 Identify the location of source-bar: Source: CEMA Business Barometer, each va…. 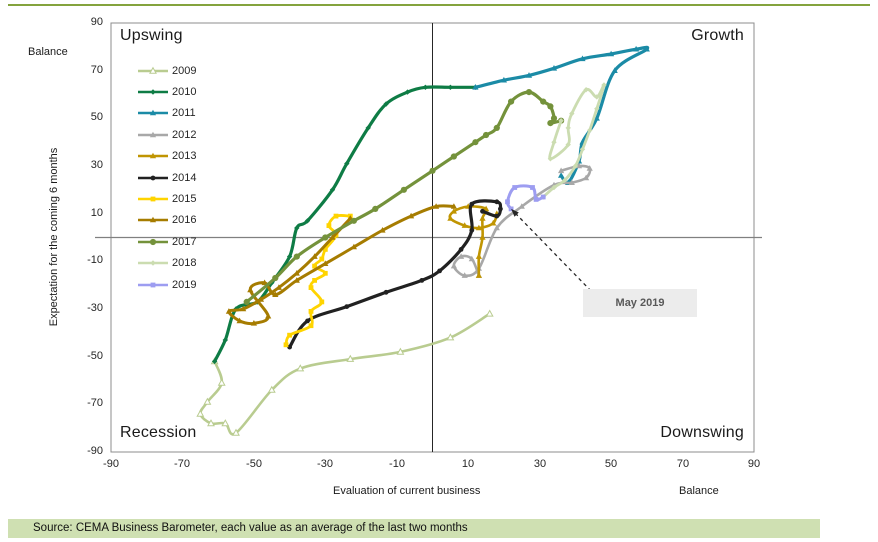
(414, 528).